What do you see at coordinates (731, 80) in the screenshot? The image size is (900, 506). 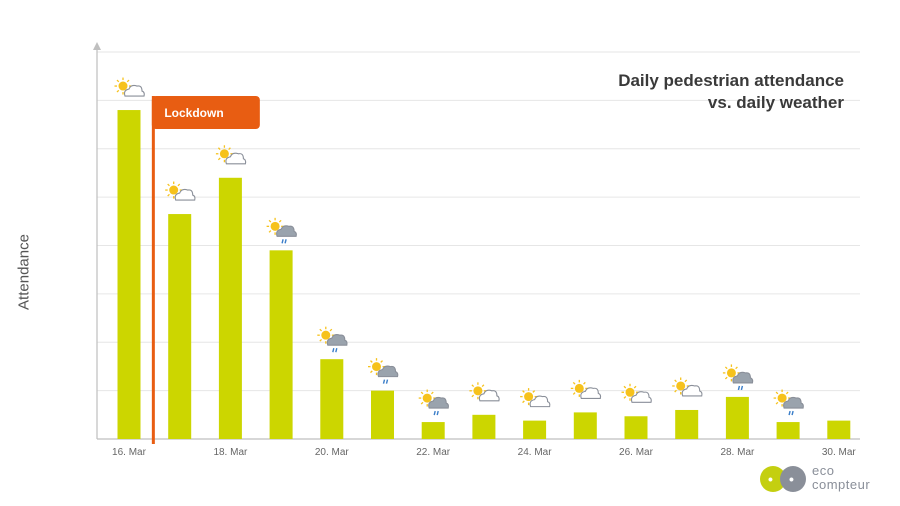 I see `chart-title-line1: Daily pedestrian attendance` at bounding box center [731, 80].